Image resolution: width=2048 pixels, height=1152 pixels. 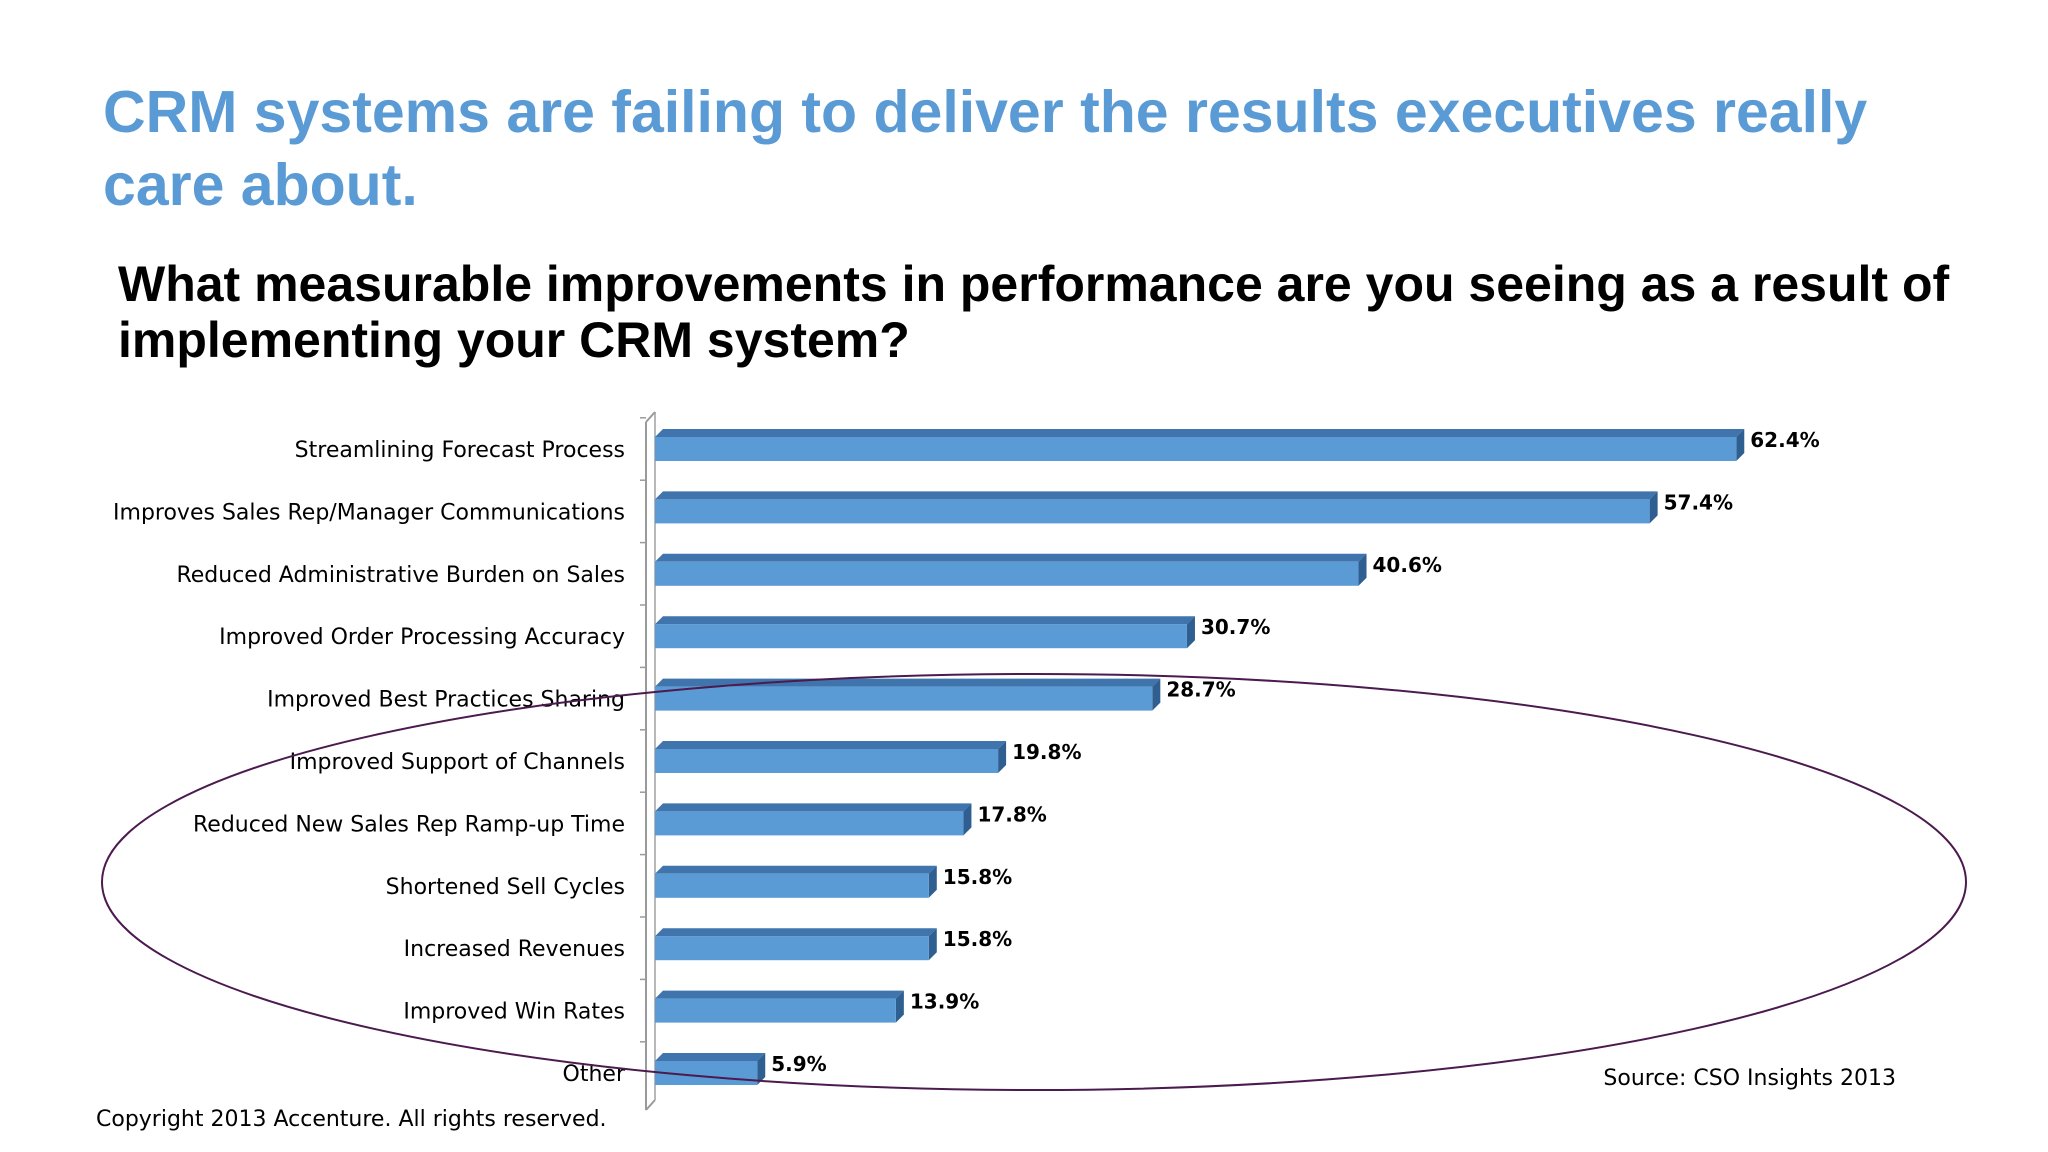 What do you see at coordinates (514, 949) in the screenshot?
I see `category-label: Increased Revenues` at bounding box center [514, 949].